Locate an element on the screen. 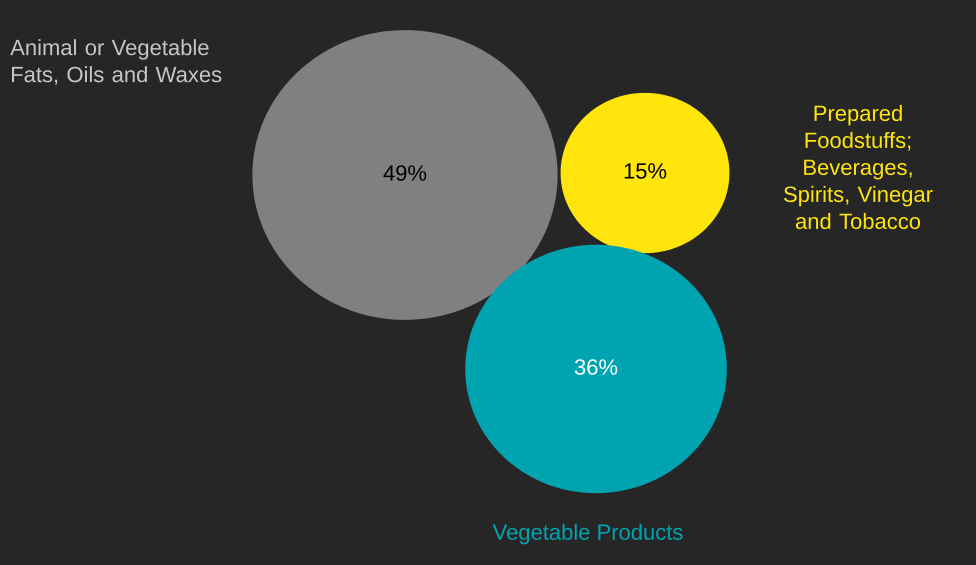  data-label: 15% is located at coordinates (645, 171).